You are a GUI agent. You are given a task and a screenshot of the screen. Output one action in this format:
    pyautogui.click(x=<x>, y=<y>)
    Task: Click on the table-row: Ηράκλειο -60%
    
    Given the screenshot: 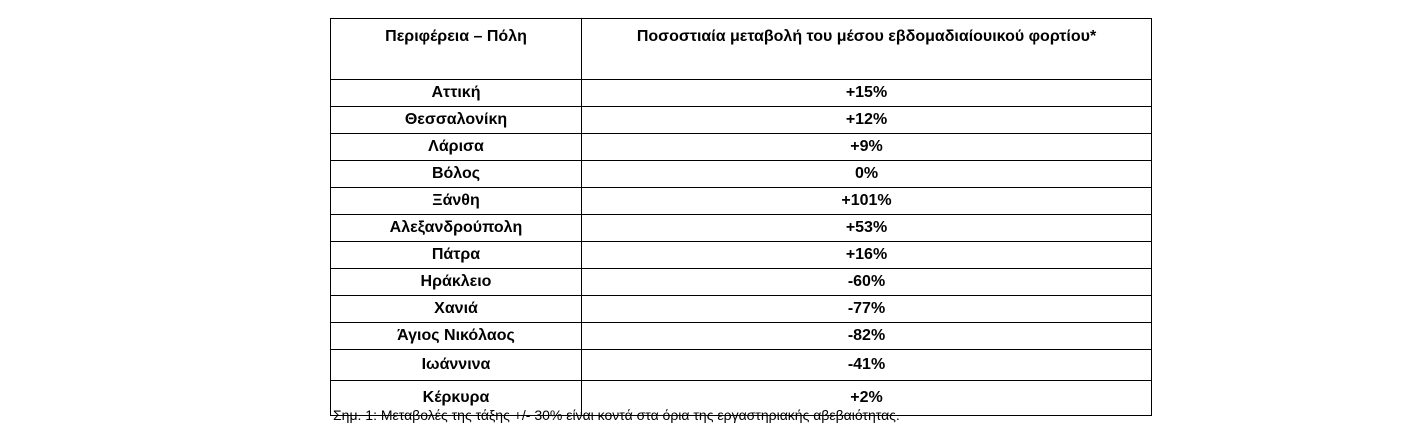 What is the action you would take?
    pyautogui.click(x=741, y=282)
    